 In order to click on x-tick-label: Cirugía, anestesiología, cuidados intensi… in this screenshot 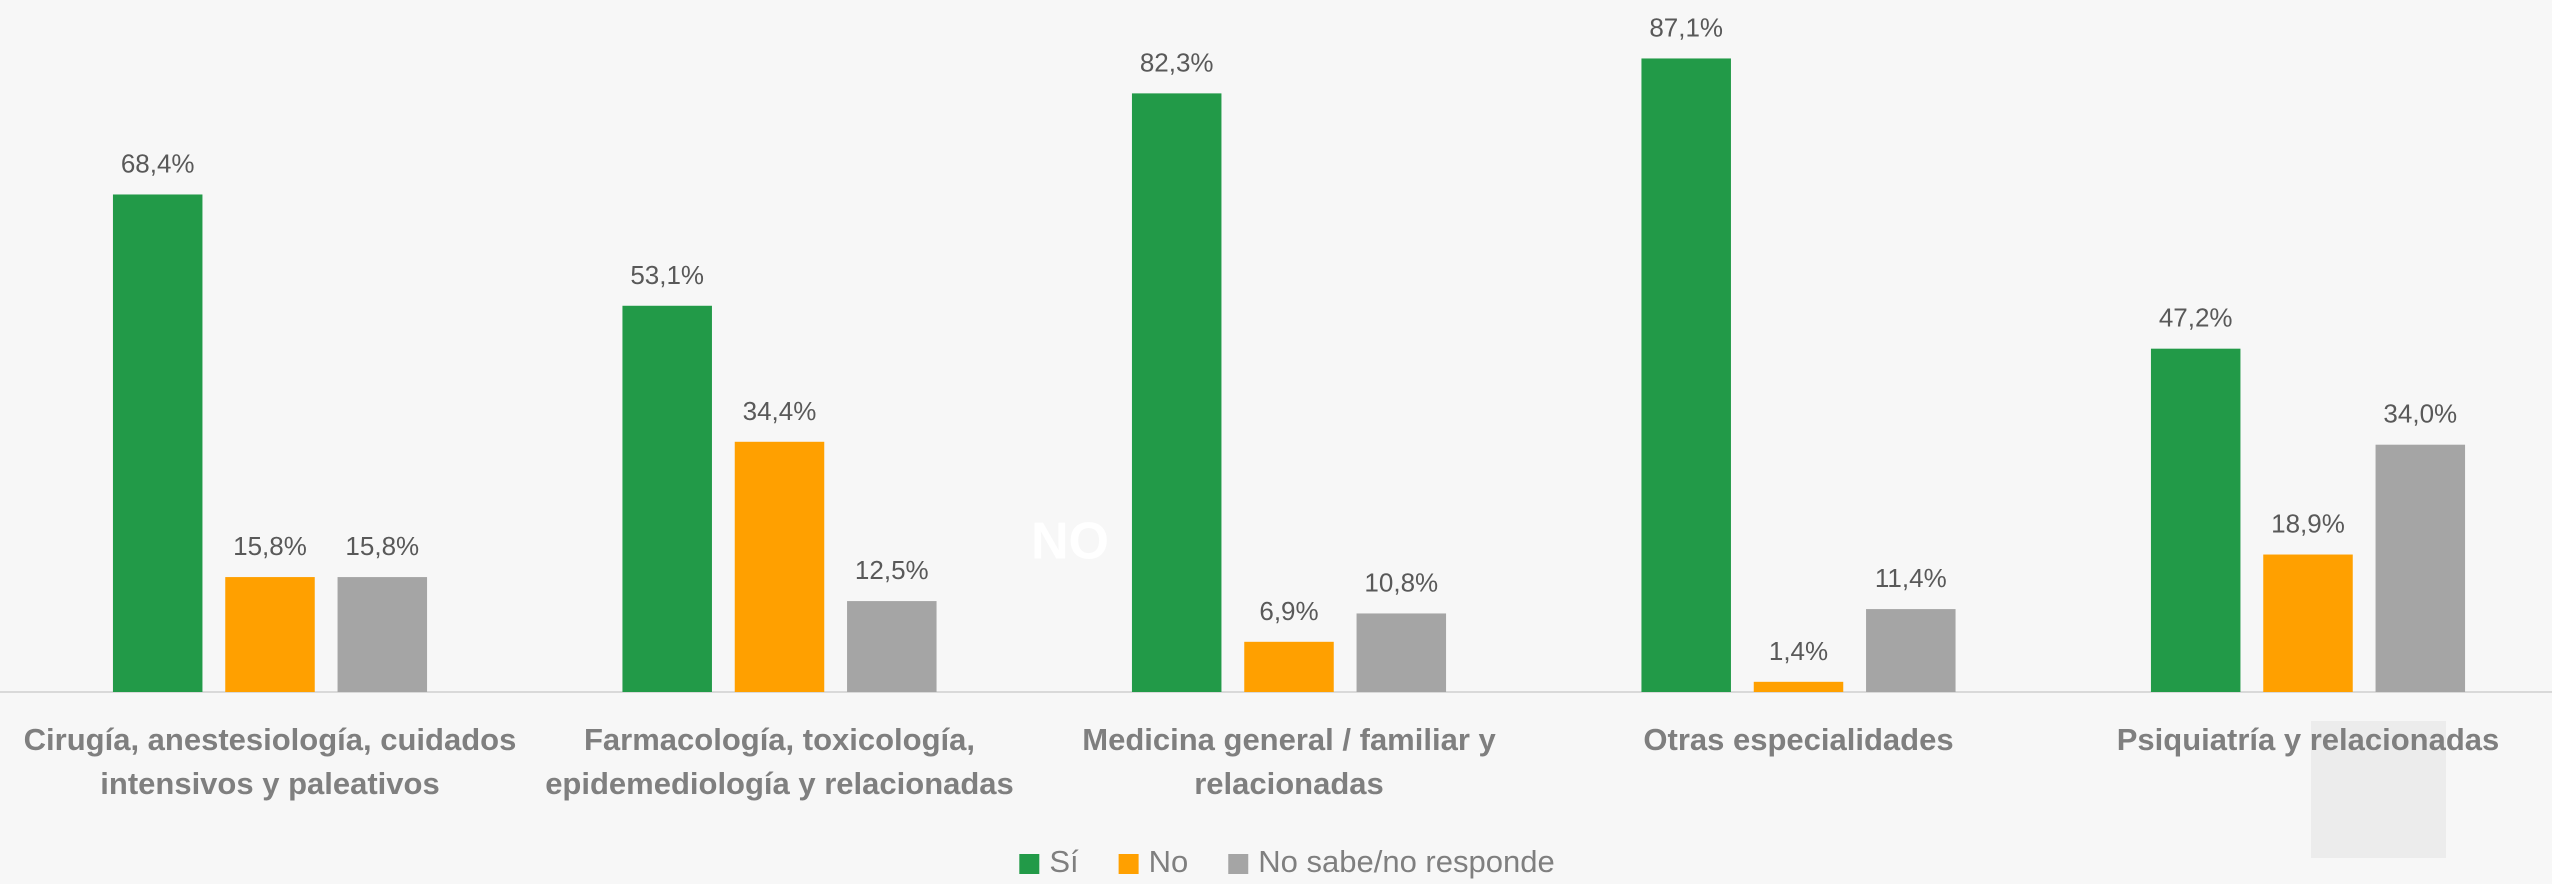, I will do `click(270, 761)`.